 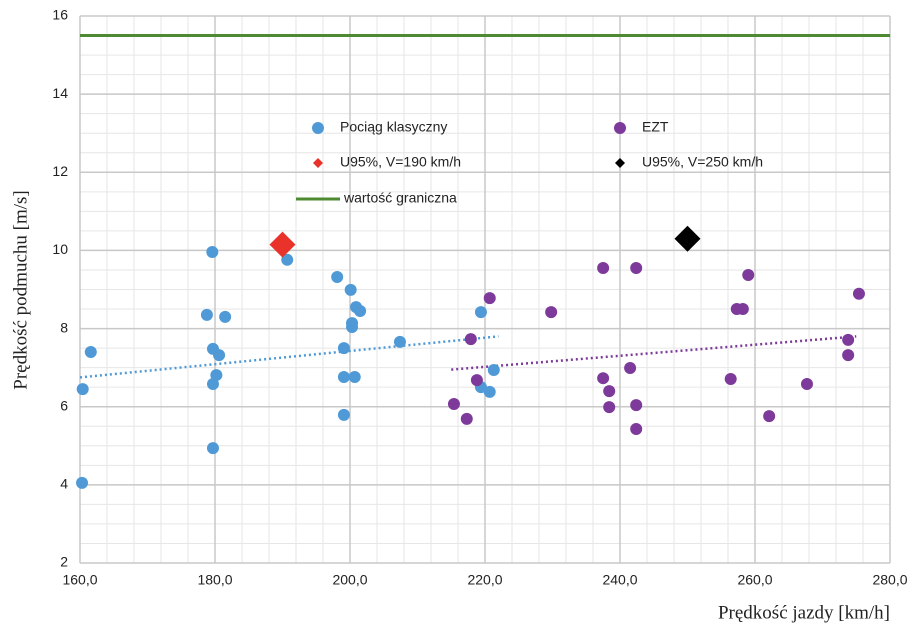 What do you see at coordinates (484, 580) in the screenshot?
I see `x-tick-label: 220,0` at bounding box center [484, 580].